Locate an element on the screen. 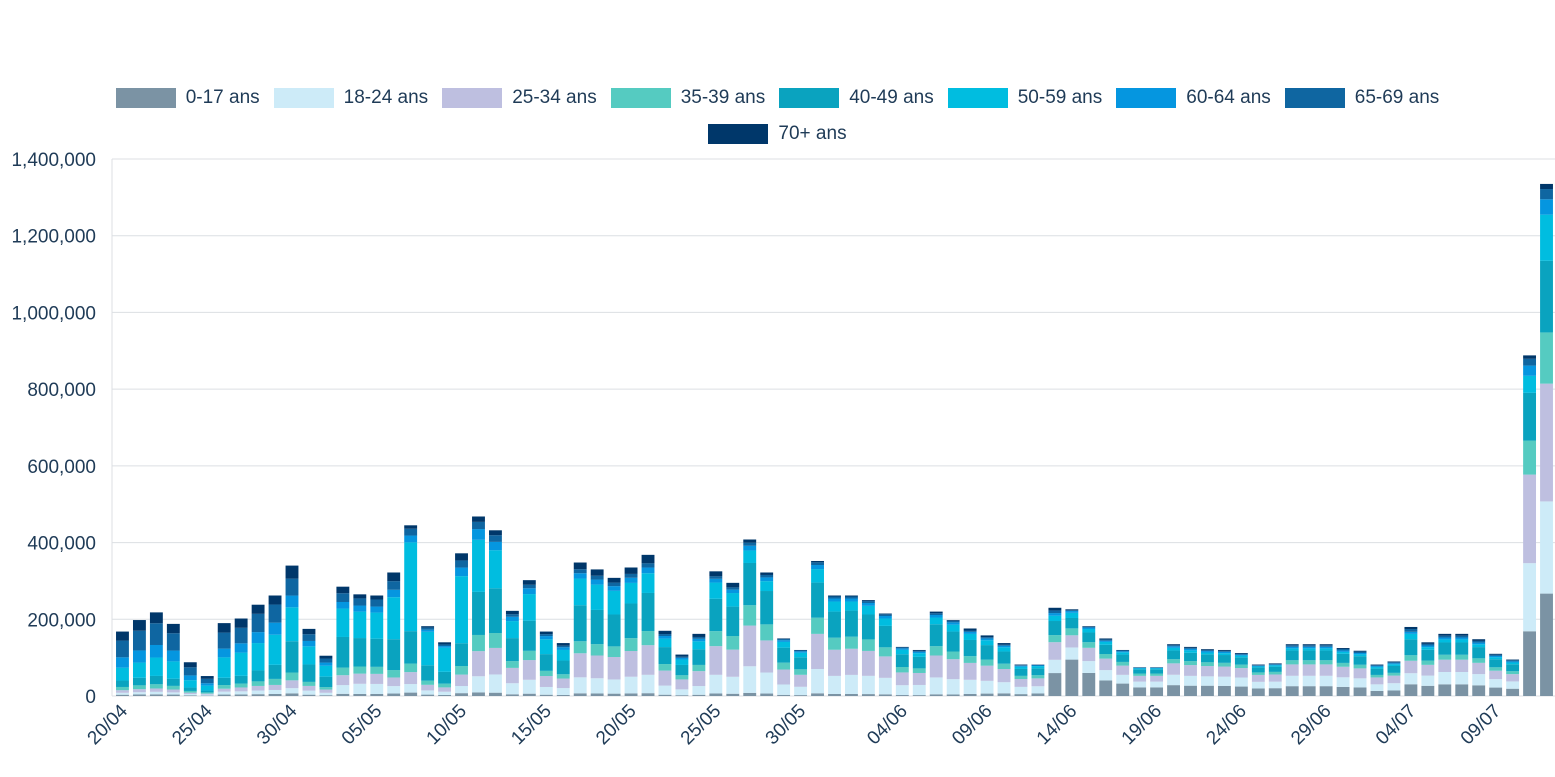  x-tick-label: 24/06 is located at coordinates (1226, 725).